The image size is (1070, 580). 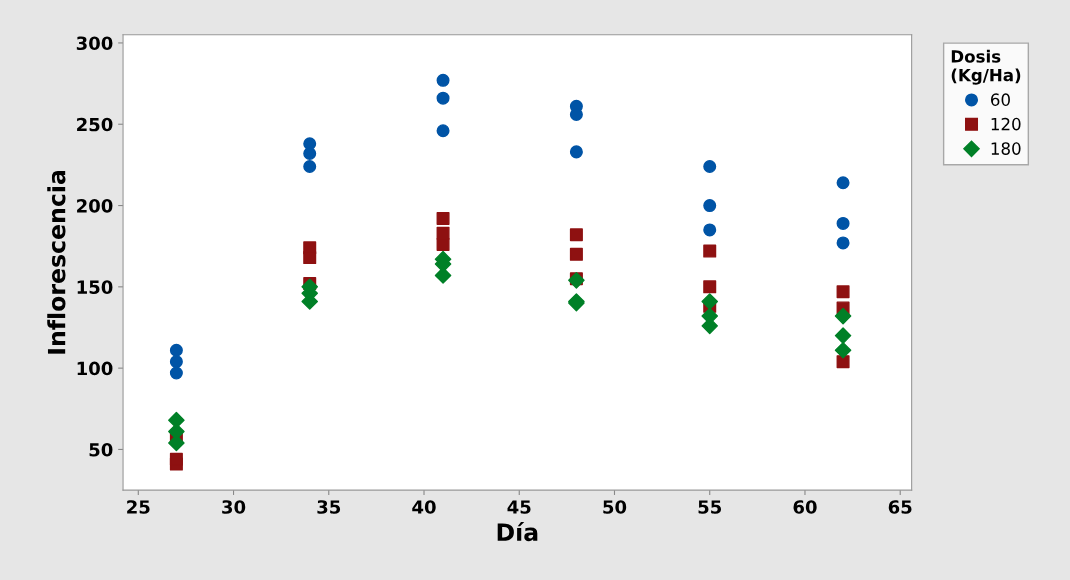 I want to click on x-tick-label: 25, so click(x=138, y=507).